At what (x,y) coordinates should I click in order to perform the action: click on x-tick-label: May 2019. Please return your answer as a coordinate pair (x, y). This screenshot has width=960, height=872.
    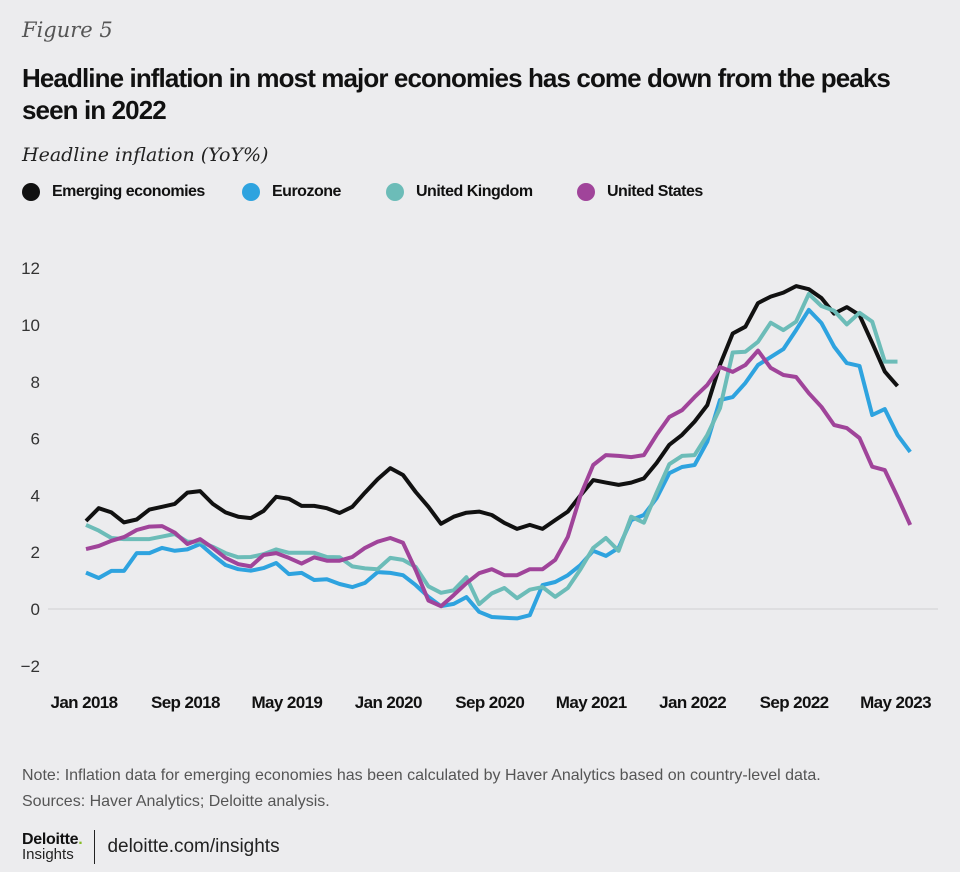
    Looking at the image, I should click on (286, 702).